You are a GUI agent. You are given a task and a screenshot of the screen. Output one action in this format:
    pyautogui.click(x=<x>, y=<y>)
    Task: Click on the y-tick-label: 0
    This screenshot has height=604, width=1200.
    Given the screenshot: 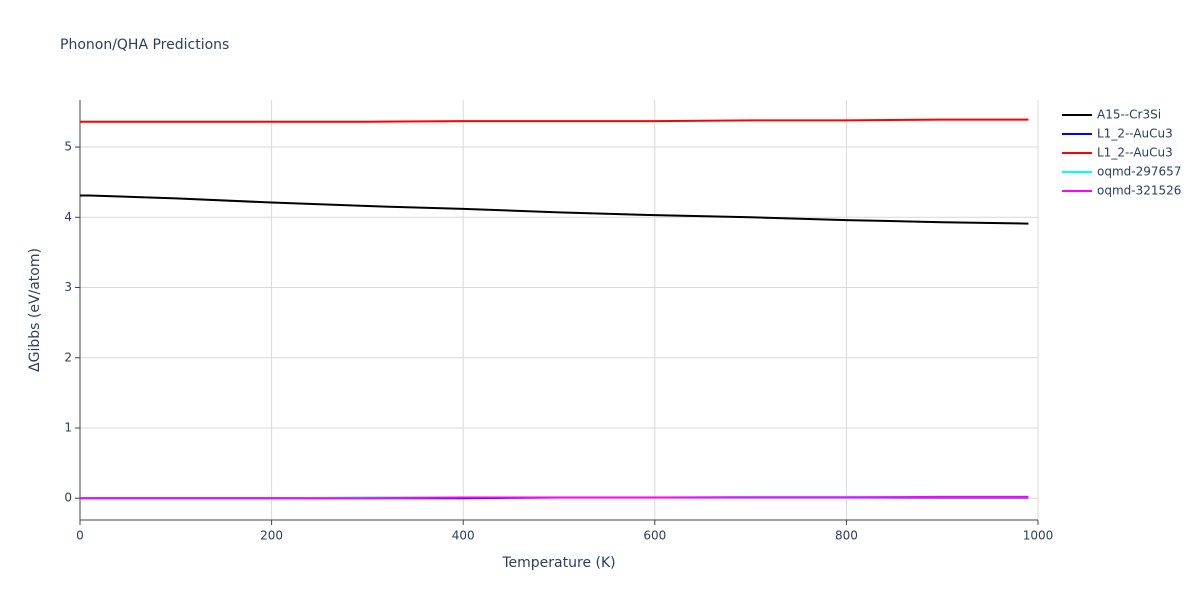 What is the action you would take?
    pyautogui.click(x=68, y=498)
    